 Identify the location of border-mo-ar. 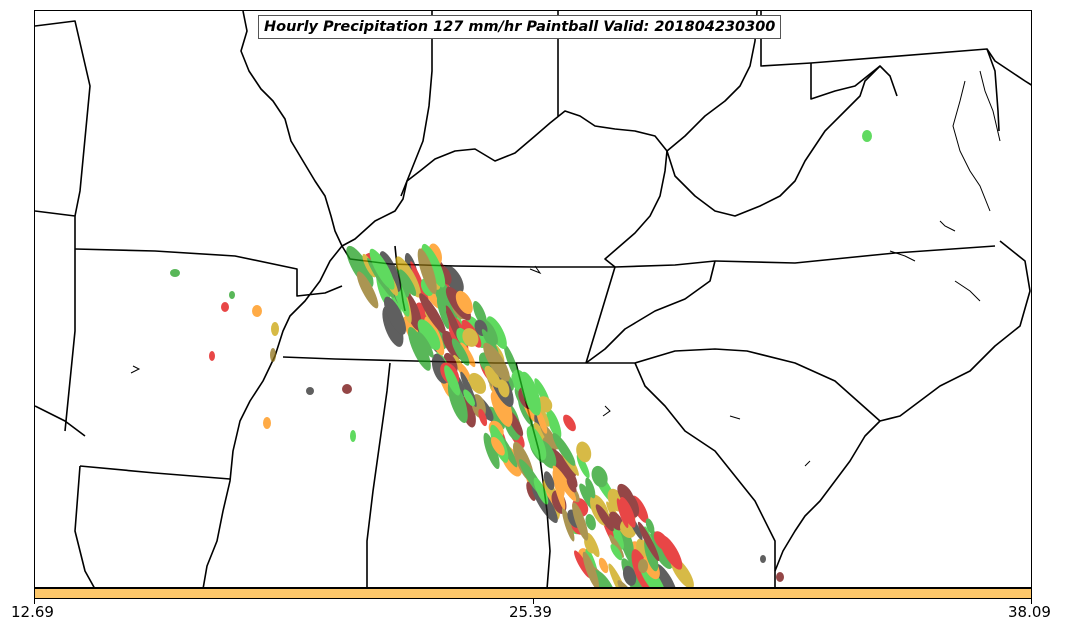
(208, 272).